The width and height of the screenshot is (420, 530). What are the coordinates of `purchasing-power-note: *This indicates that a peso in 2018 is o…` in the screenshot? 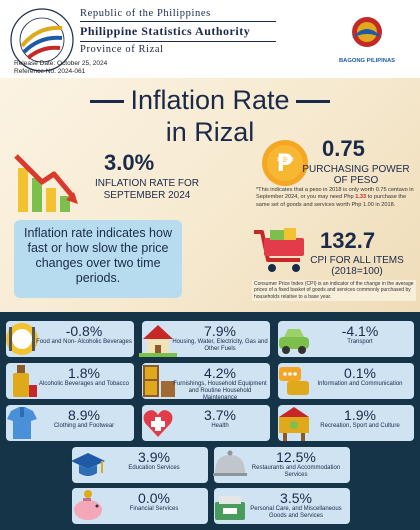 It's located at (336, 198).